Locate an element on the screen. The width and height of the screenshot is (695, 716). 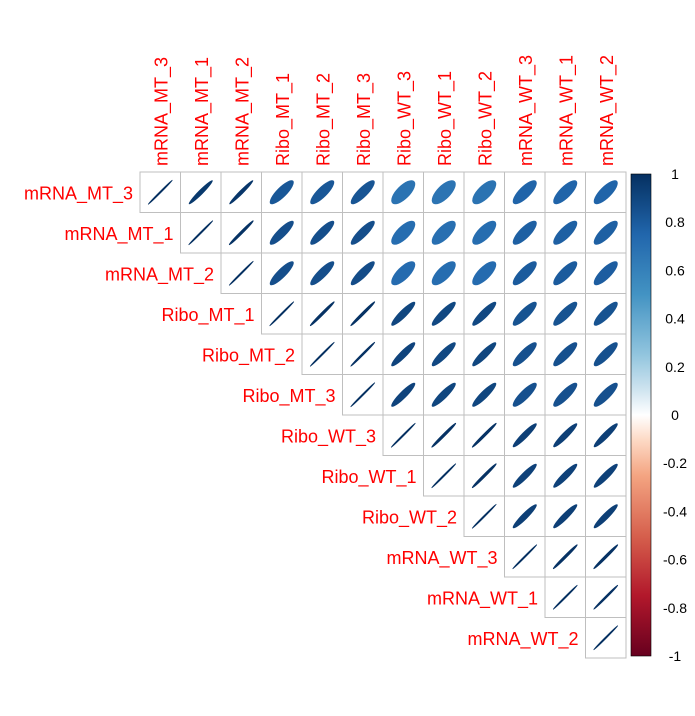
colorbar: 1 0.8 0.6 0.4 0.2 0 -0.2 -0.4 -0.6 -0.8 -1 is located at coordinates (658, 415).